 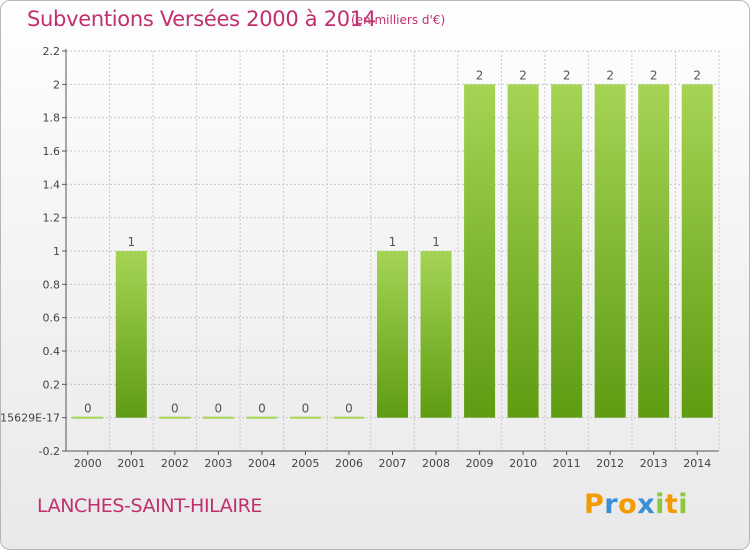 I want to click on x-tick-label: 2008, so click(x=436, y=463).